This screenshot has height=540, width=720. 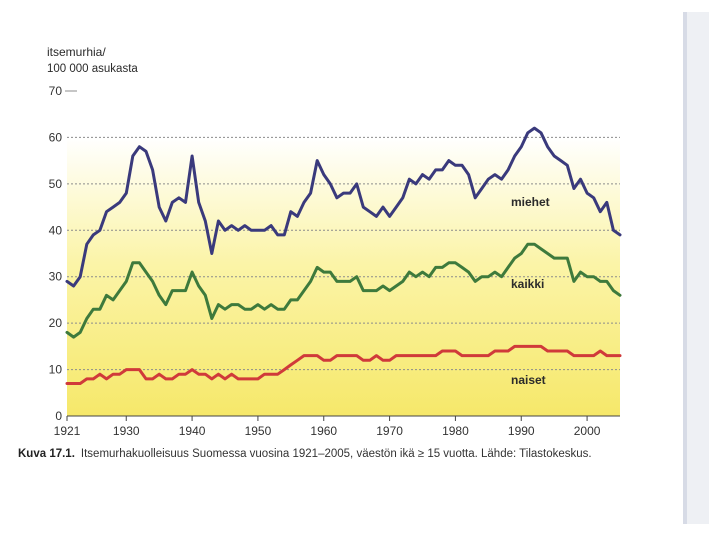 I want to click on y-tick-label: 70, so click(x=56, y=91).